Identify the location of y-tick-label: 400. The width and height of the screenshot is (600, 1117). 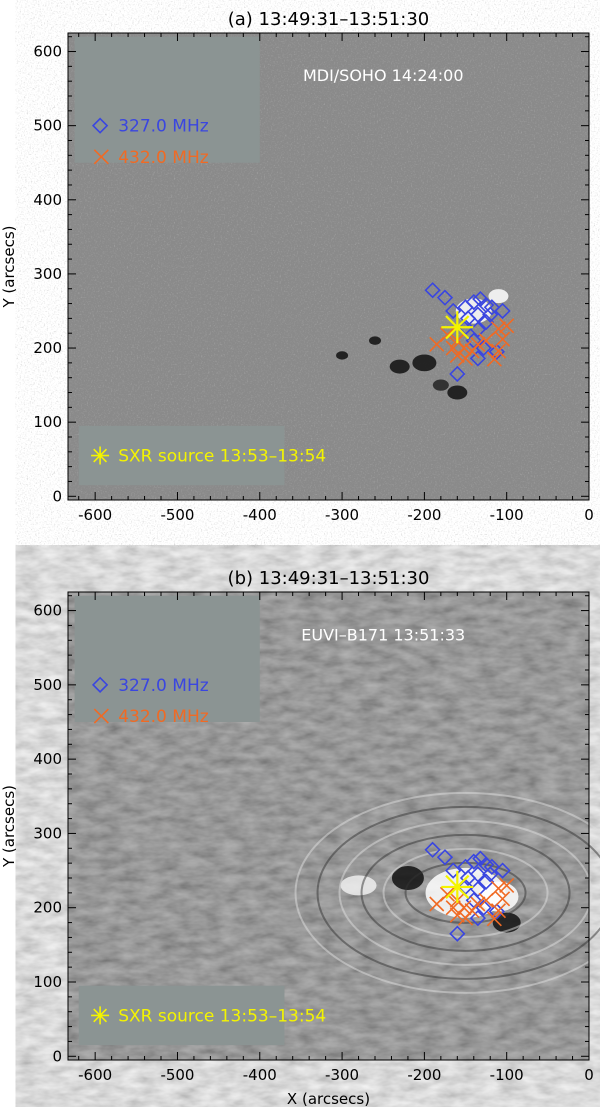
(47, 759).